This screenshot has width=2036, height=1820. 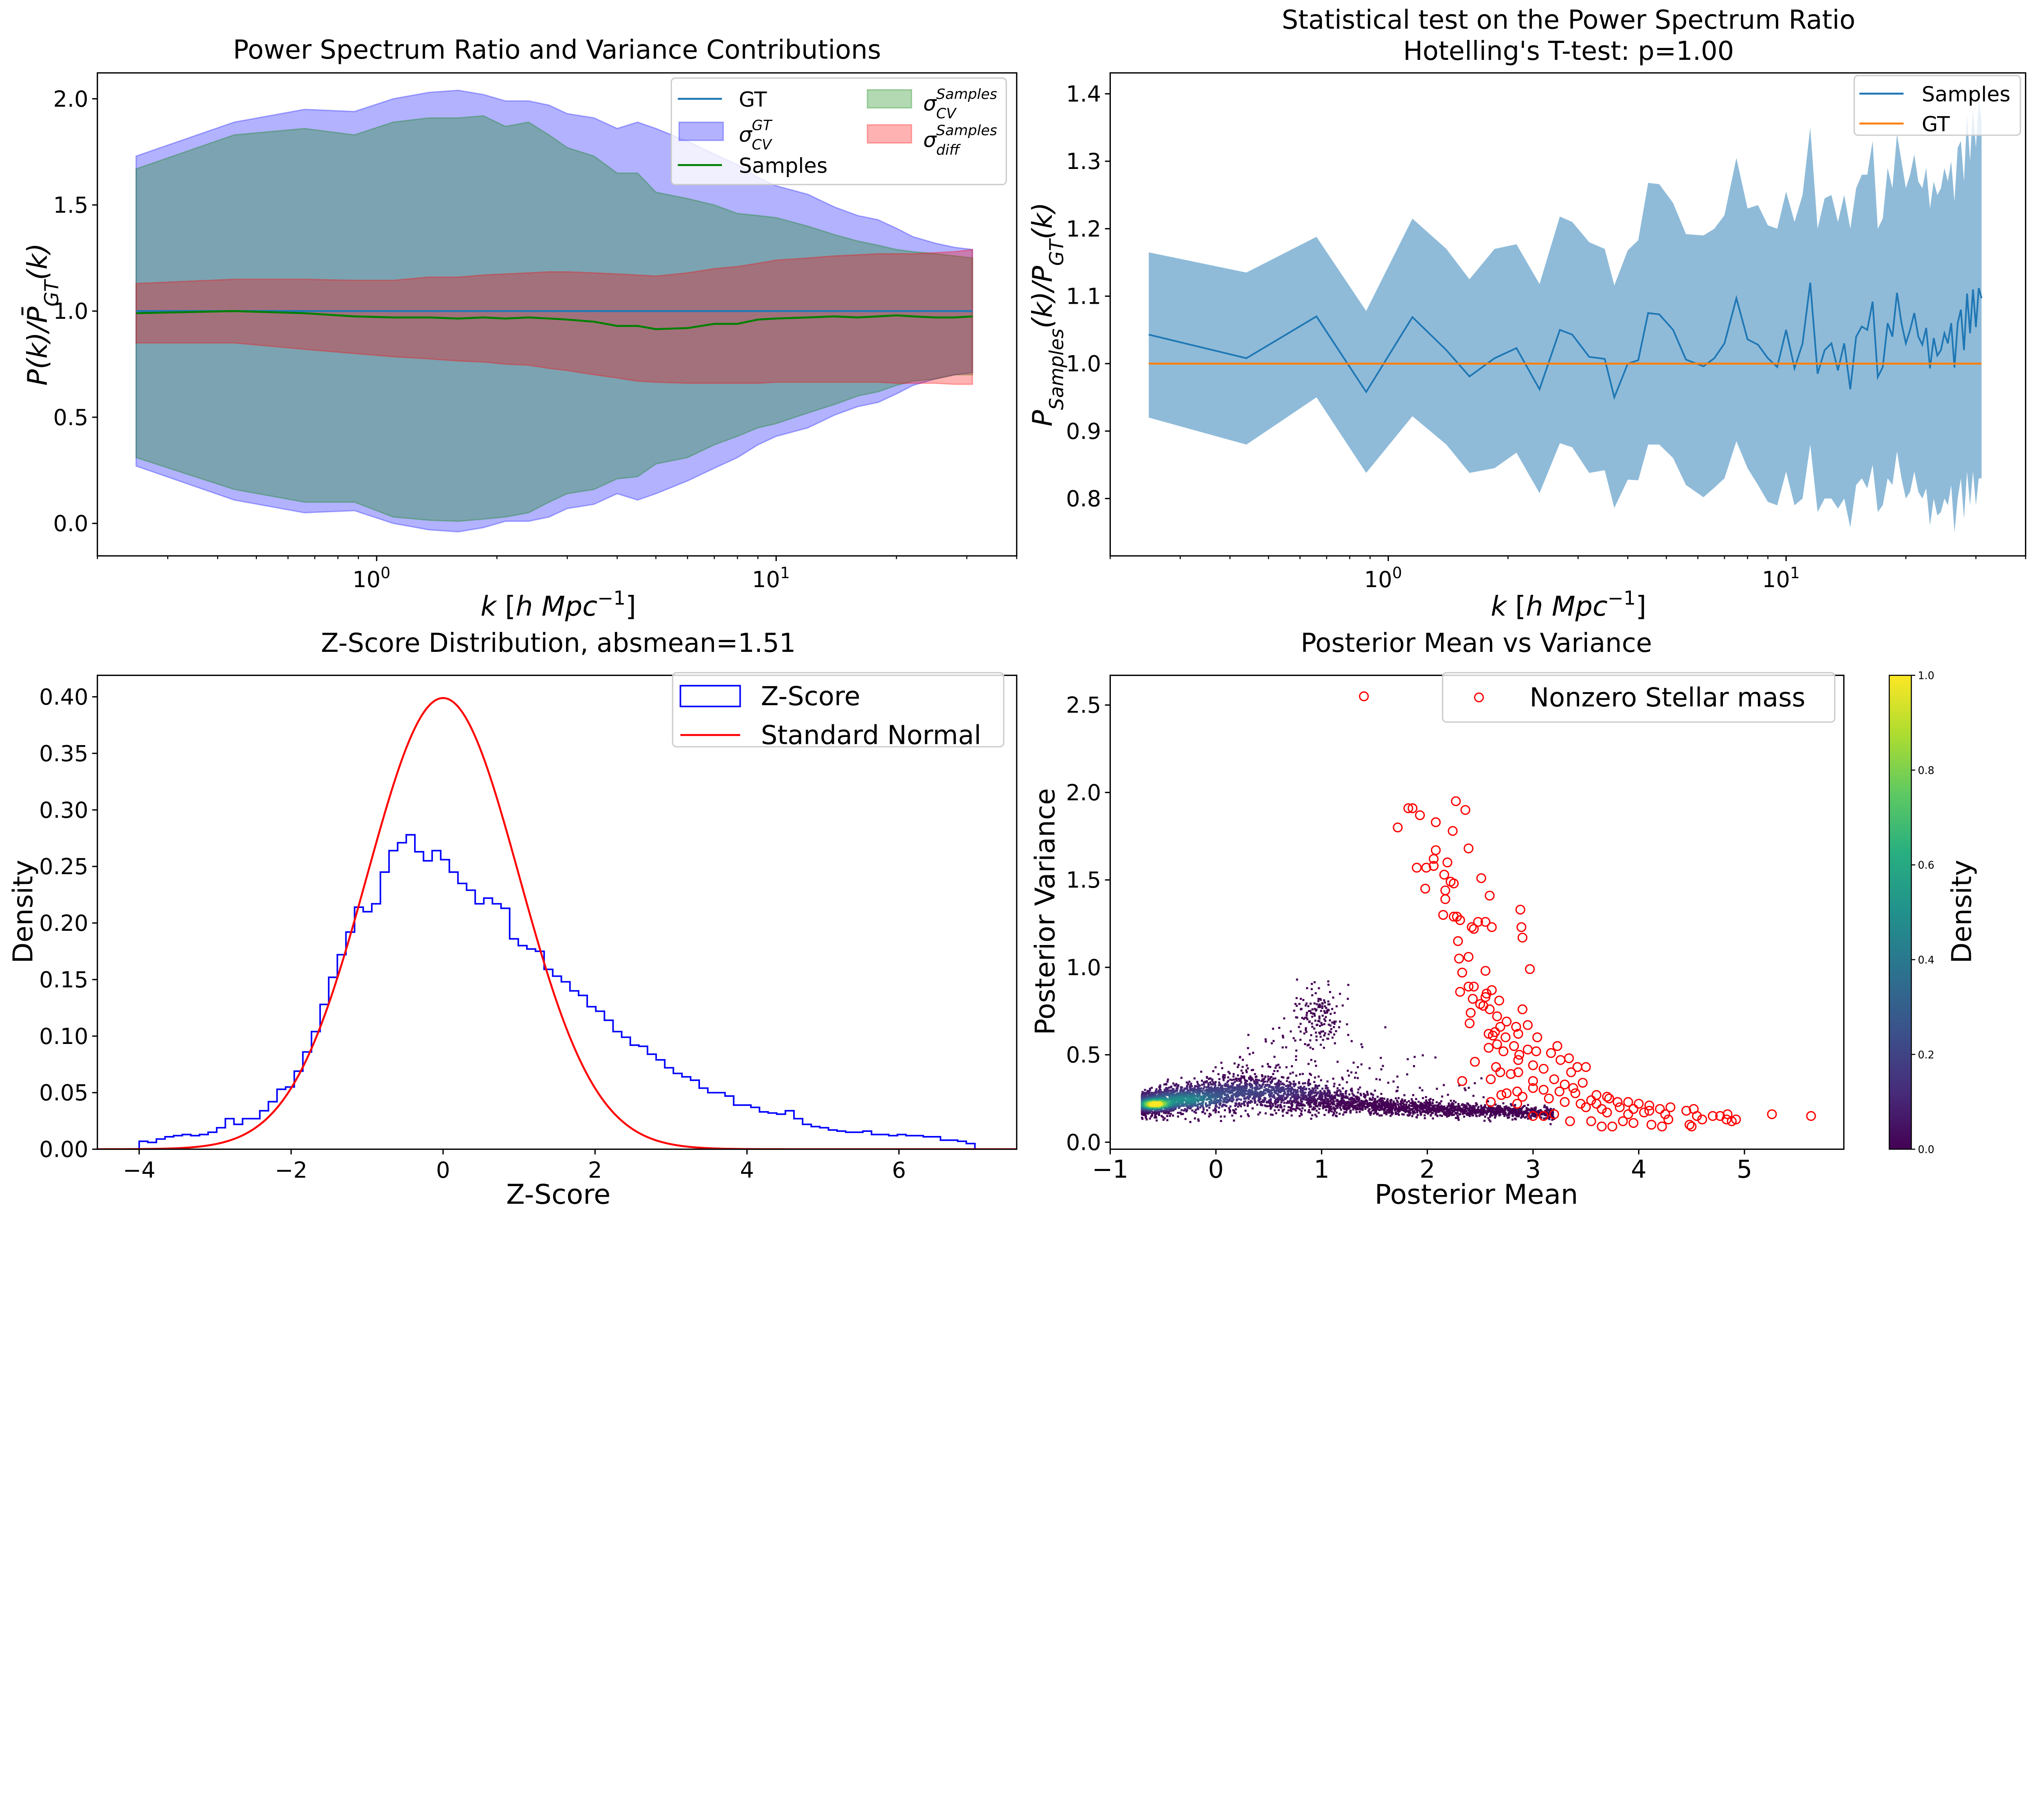 What do you see at coordinates (1927, 676) in the screenshot?
I see `colorbar-tick-label: 1.0` at bounding box center [1927, 676].